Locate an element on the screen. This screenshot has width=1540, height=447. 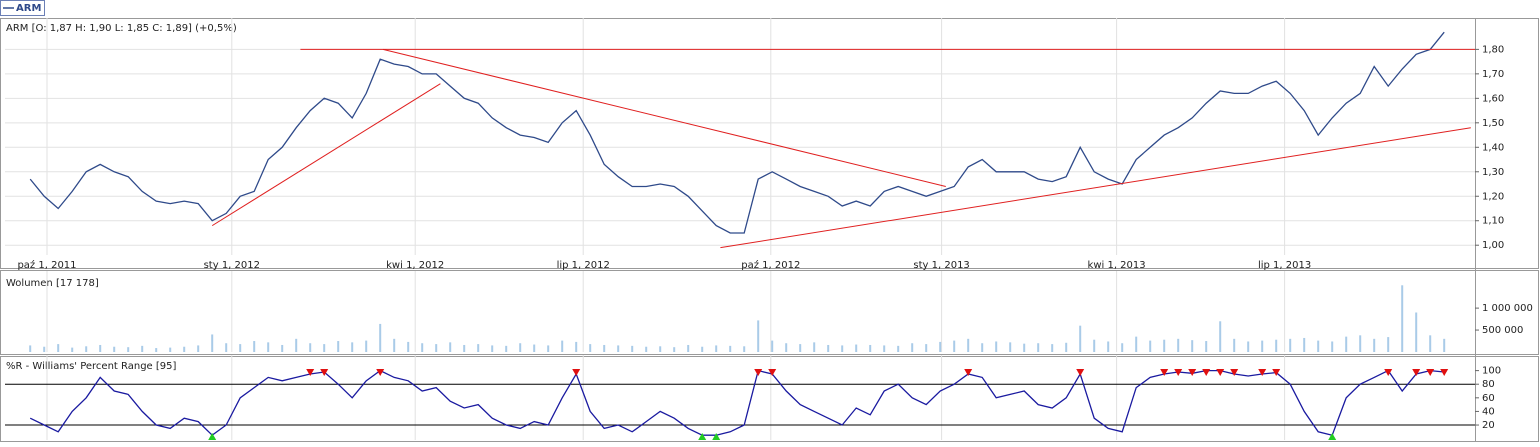
x-tick-label: sty 1, 2012 is located at coordinates (232, 265).